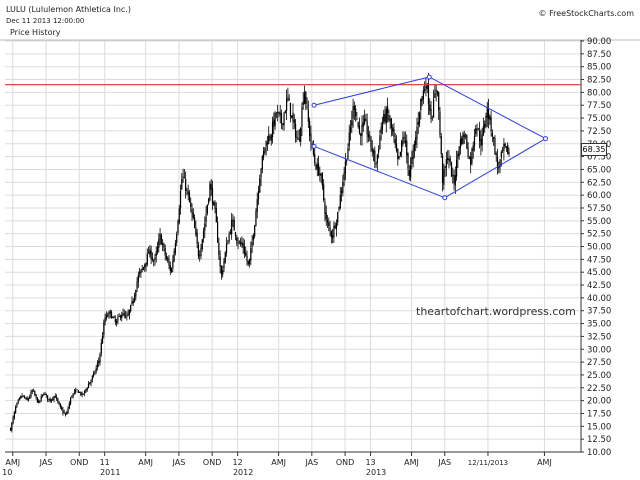 Image resolution: width=640 pixels, height=480 pixels. I want to click on last-price-label: 68.35, so click(594, 149).